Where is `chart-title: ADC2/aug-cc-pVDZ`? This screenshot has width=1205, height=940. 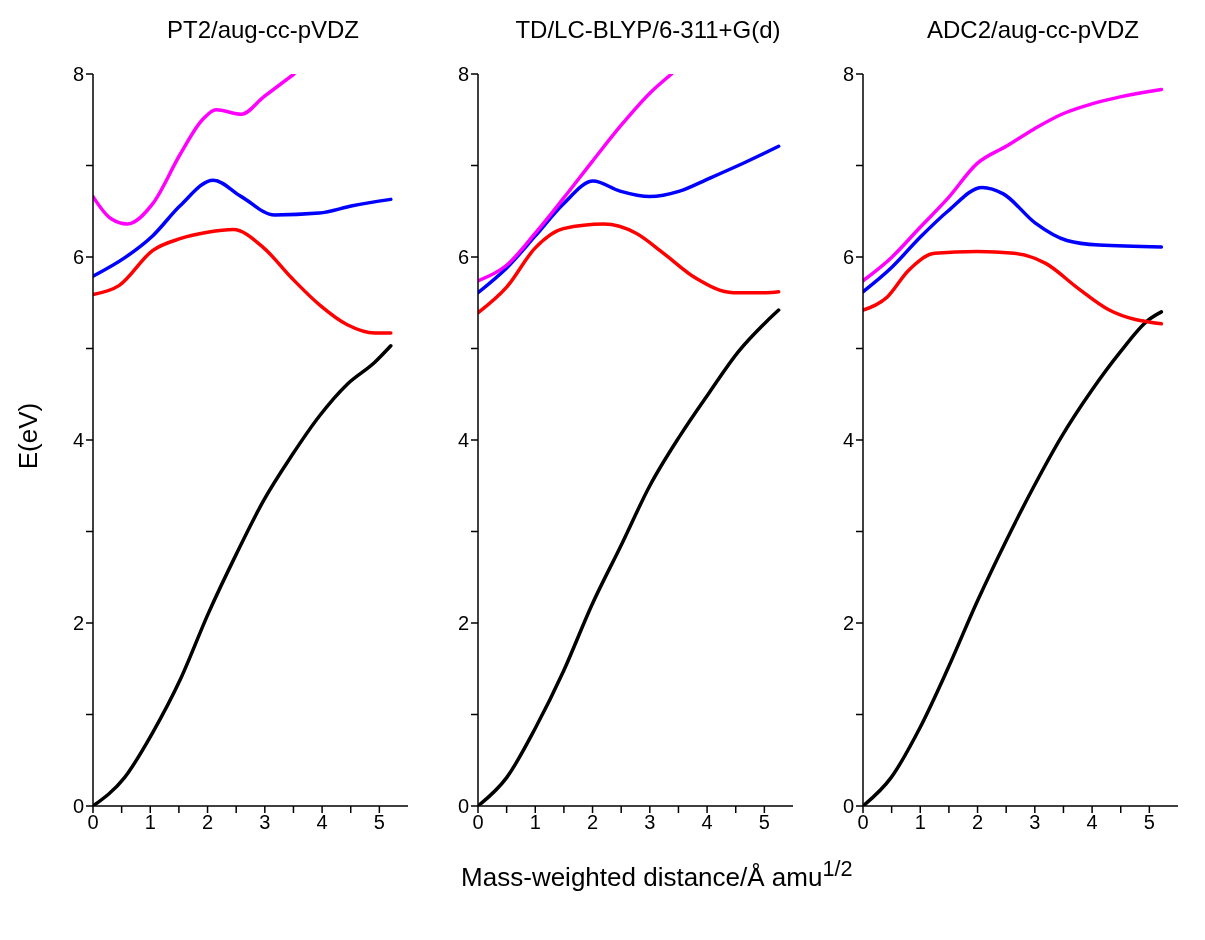 chart-title: ADC2/aug-cc-pVDZ is located at coordinates (1033, 30).